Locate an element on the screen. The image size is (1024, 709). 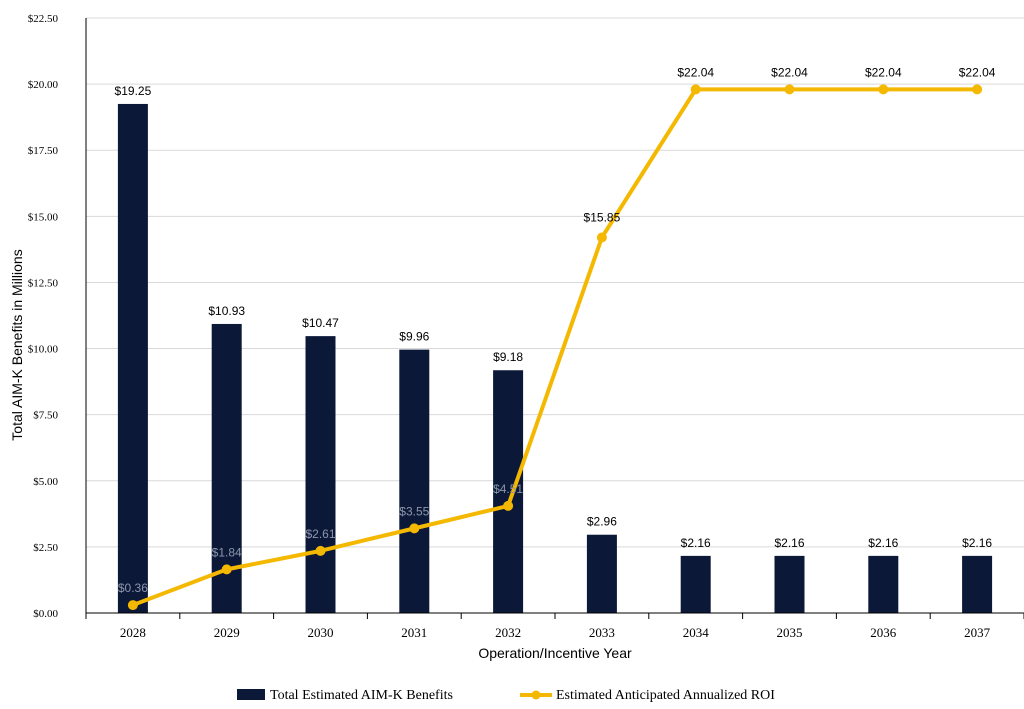
roi-value-label: $4.51 is located at coordinates (508, 489).